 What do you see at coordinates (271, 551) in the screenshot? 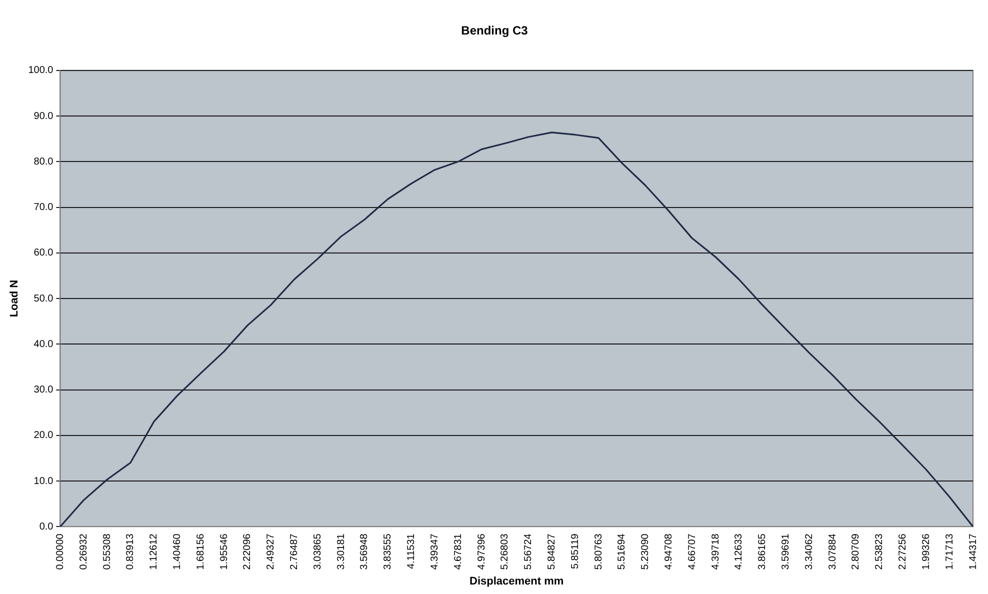
I see `x-tick-label: 2.49327` at bounding box center [271, 551].